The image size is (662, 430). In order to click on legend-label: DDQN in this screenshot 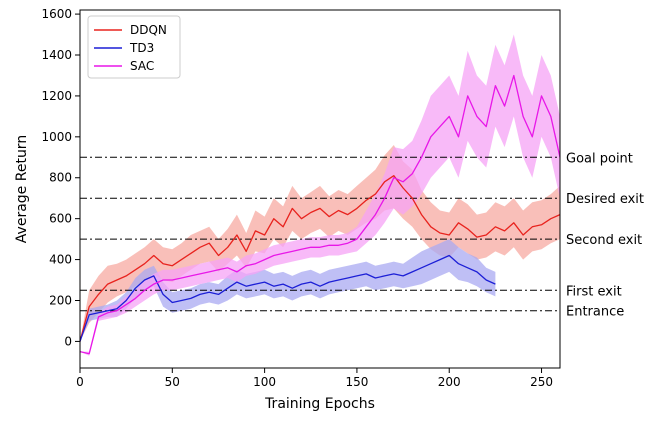, I will do `click(148, 30)`.